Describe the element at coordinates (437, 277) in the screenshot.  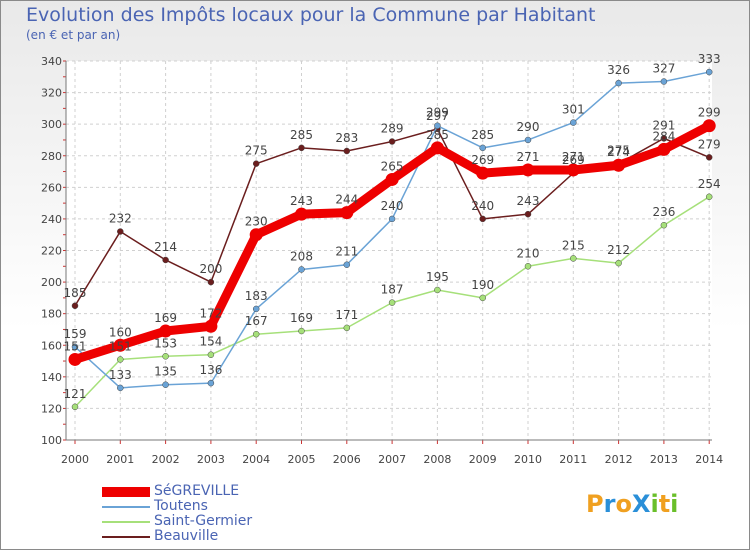
I see `data-label: 195` at that location.